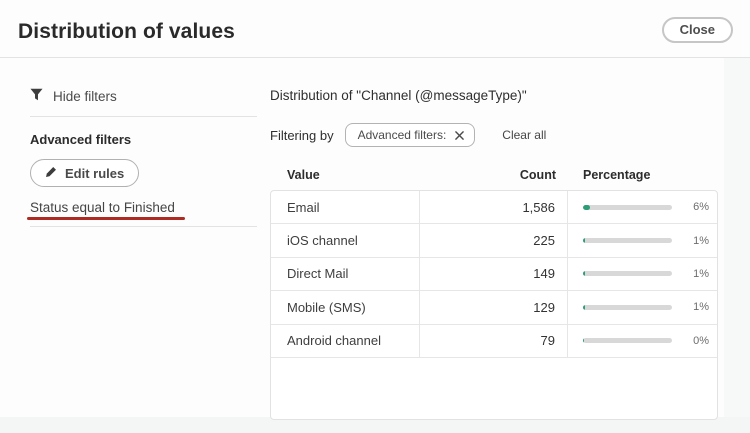 This screenshot has width=750, height=433. I want to click on hide-filters-toggle: Hide filters, so click(143, 96).